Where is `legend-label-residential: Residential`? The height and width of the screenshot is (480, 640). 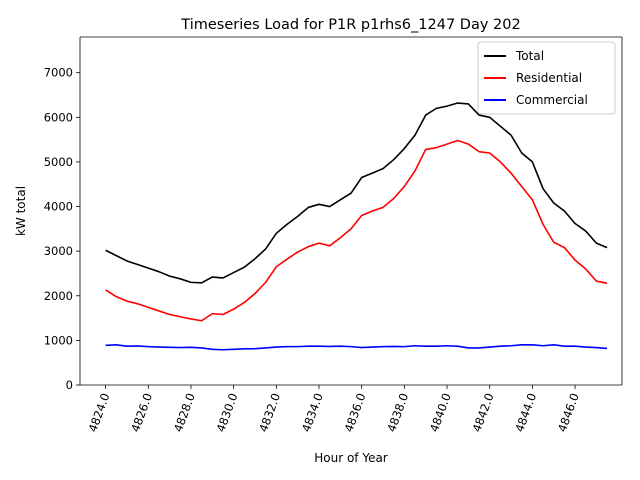
legend-label-residential: Residential is located at coordinates (549, 78).